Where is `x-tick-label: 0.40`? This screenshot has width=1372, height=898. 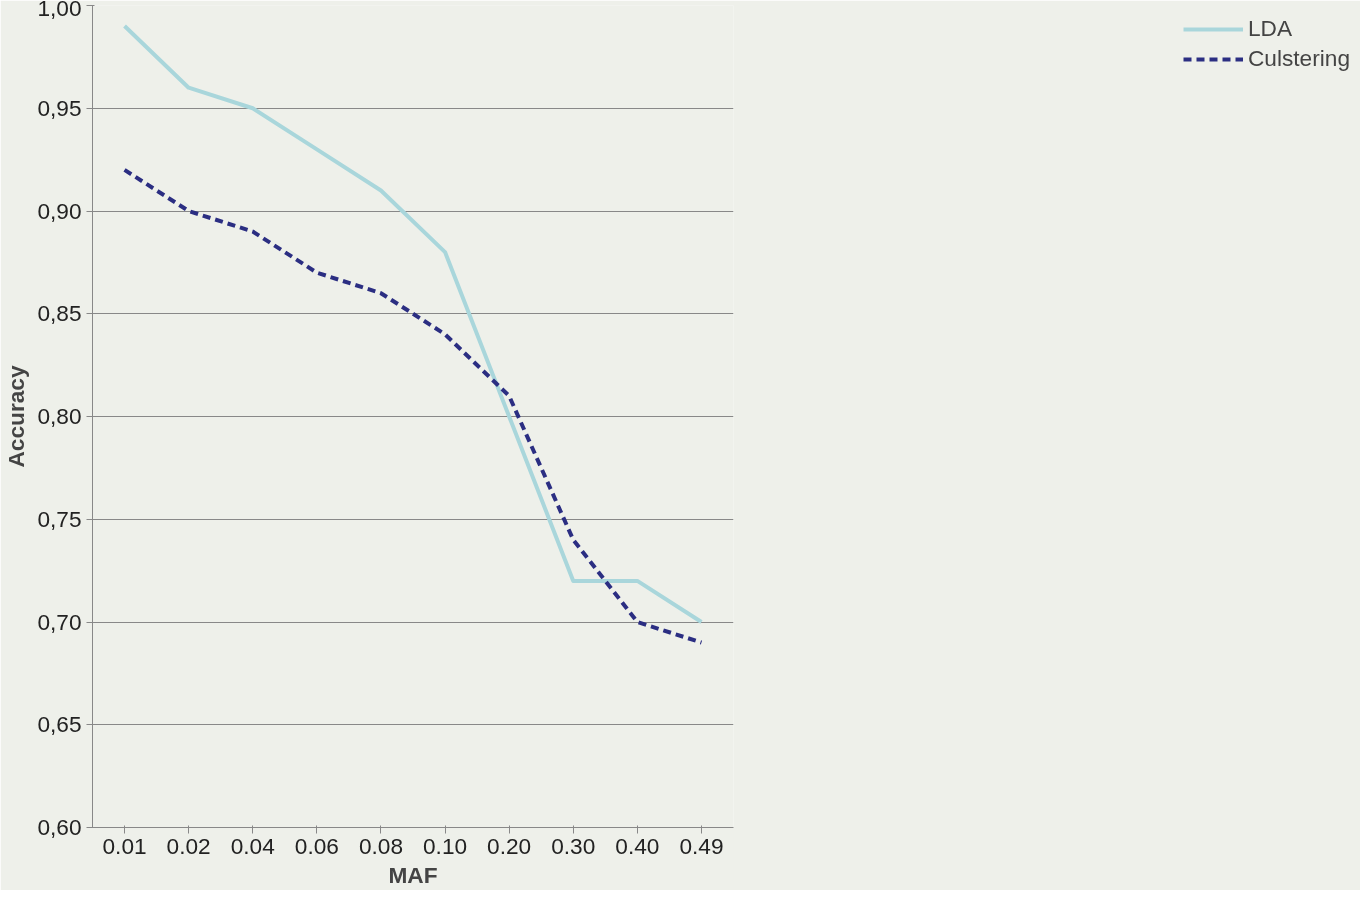
x-tick-label: 0.40 is located at coordinates (637, 845).